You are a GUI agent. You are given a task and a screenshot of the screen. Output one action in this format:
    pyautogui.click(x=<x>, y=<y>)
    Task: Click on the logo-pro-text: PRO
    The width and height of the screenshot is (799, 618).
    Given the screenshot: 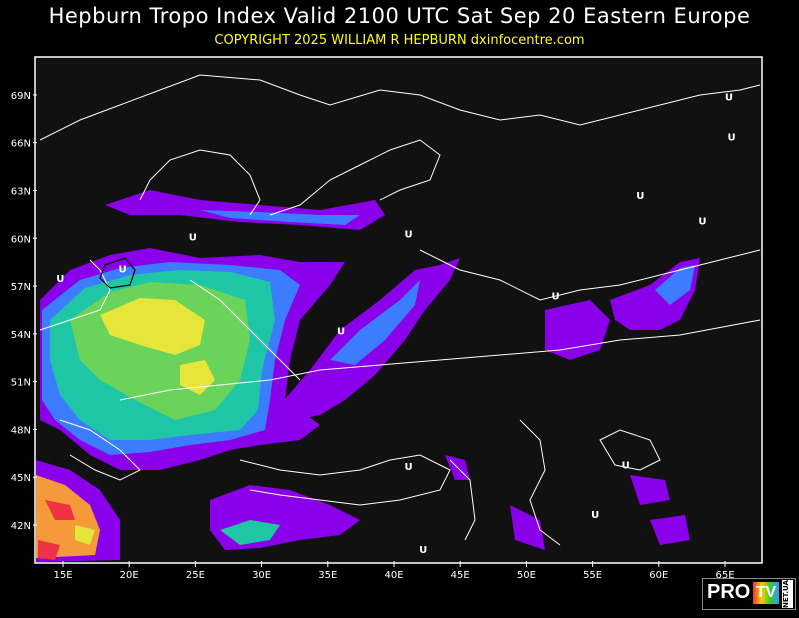 What is the action you would take?
    pyautogui.click(x=729, y=592)
    